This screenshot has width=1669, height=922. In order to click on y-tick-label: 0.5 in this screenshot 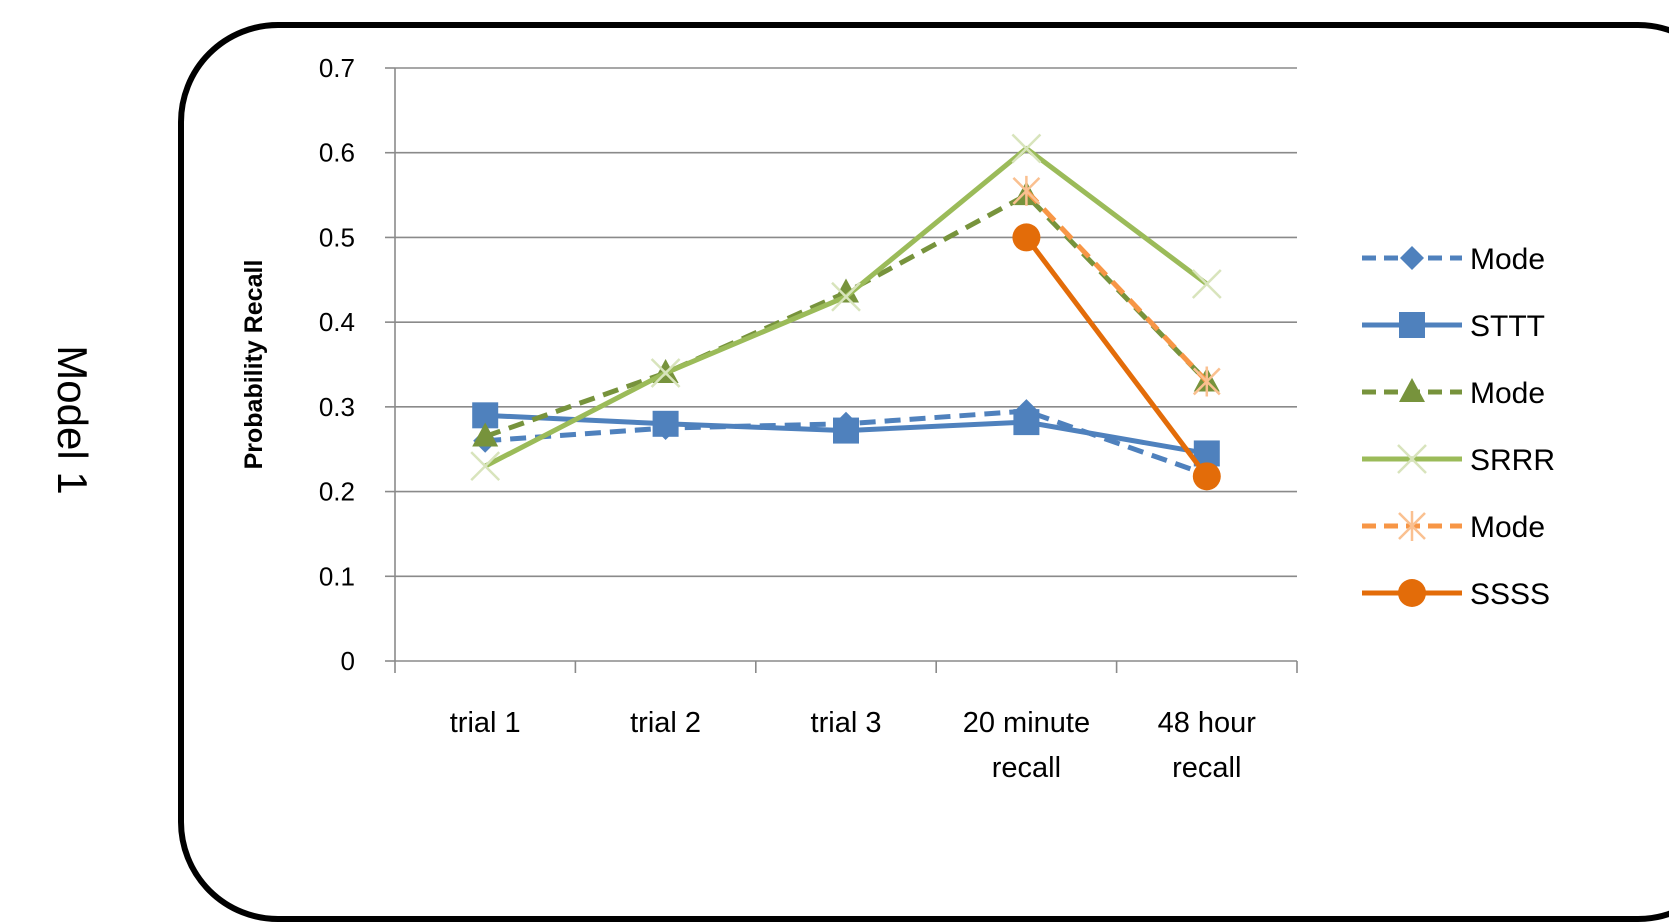, I will do `click(337, 237)`.